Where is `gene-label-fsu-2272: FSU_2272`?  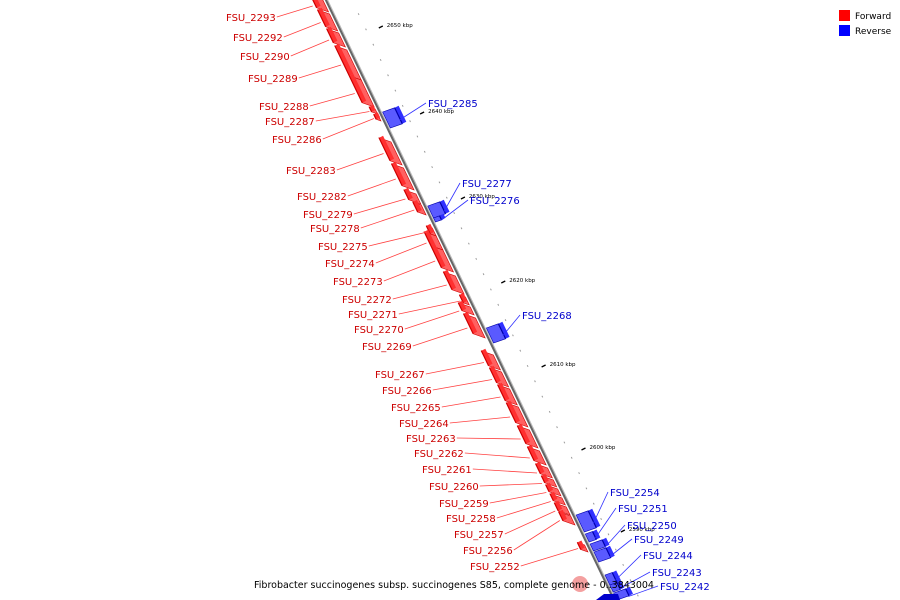
gene-label-fsu-2272: FSU_2272 is located at coordinates (367, 300).